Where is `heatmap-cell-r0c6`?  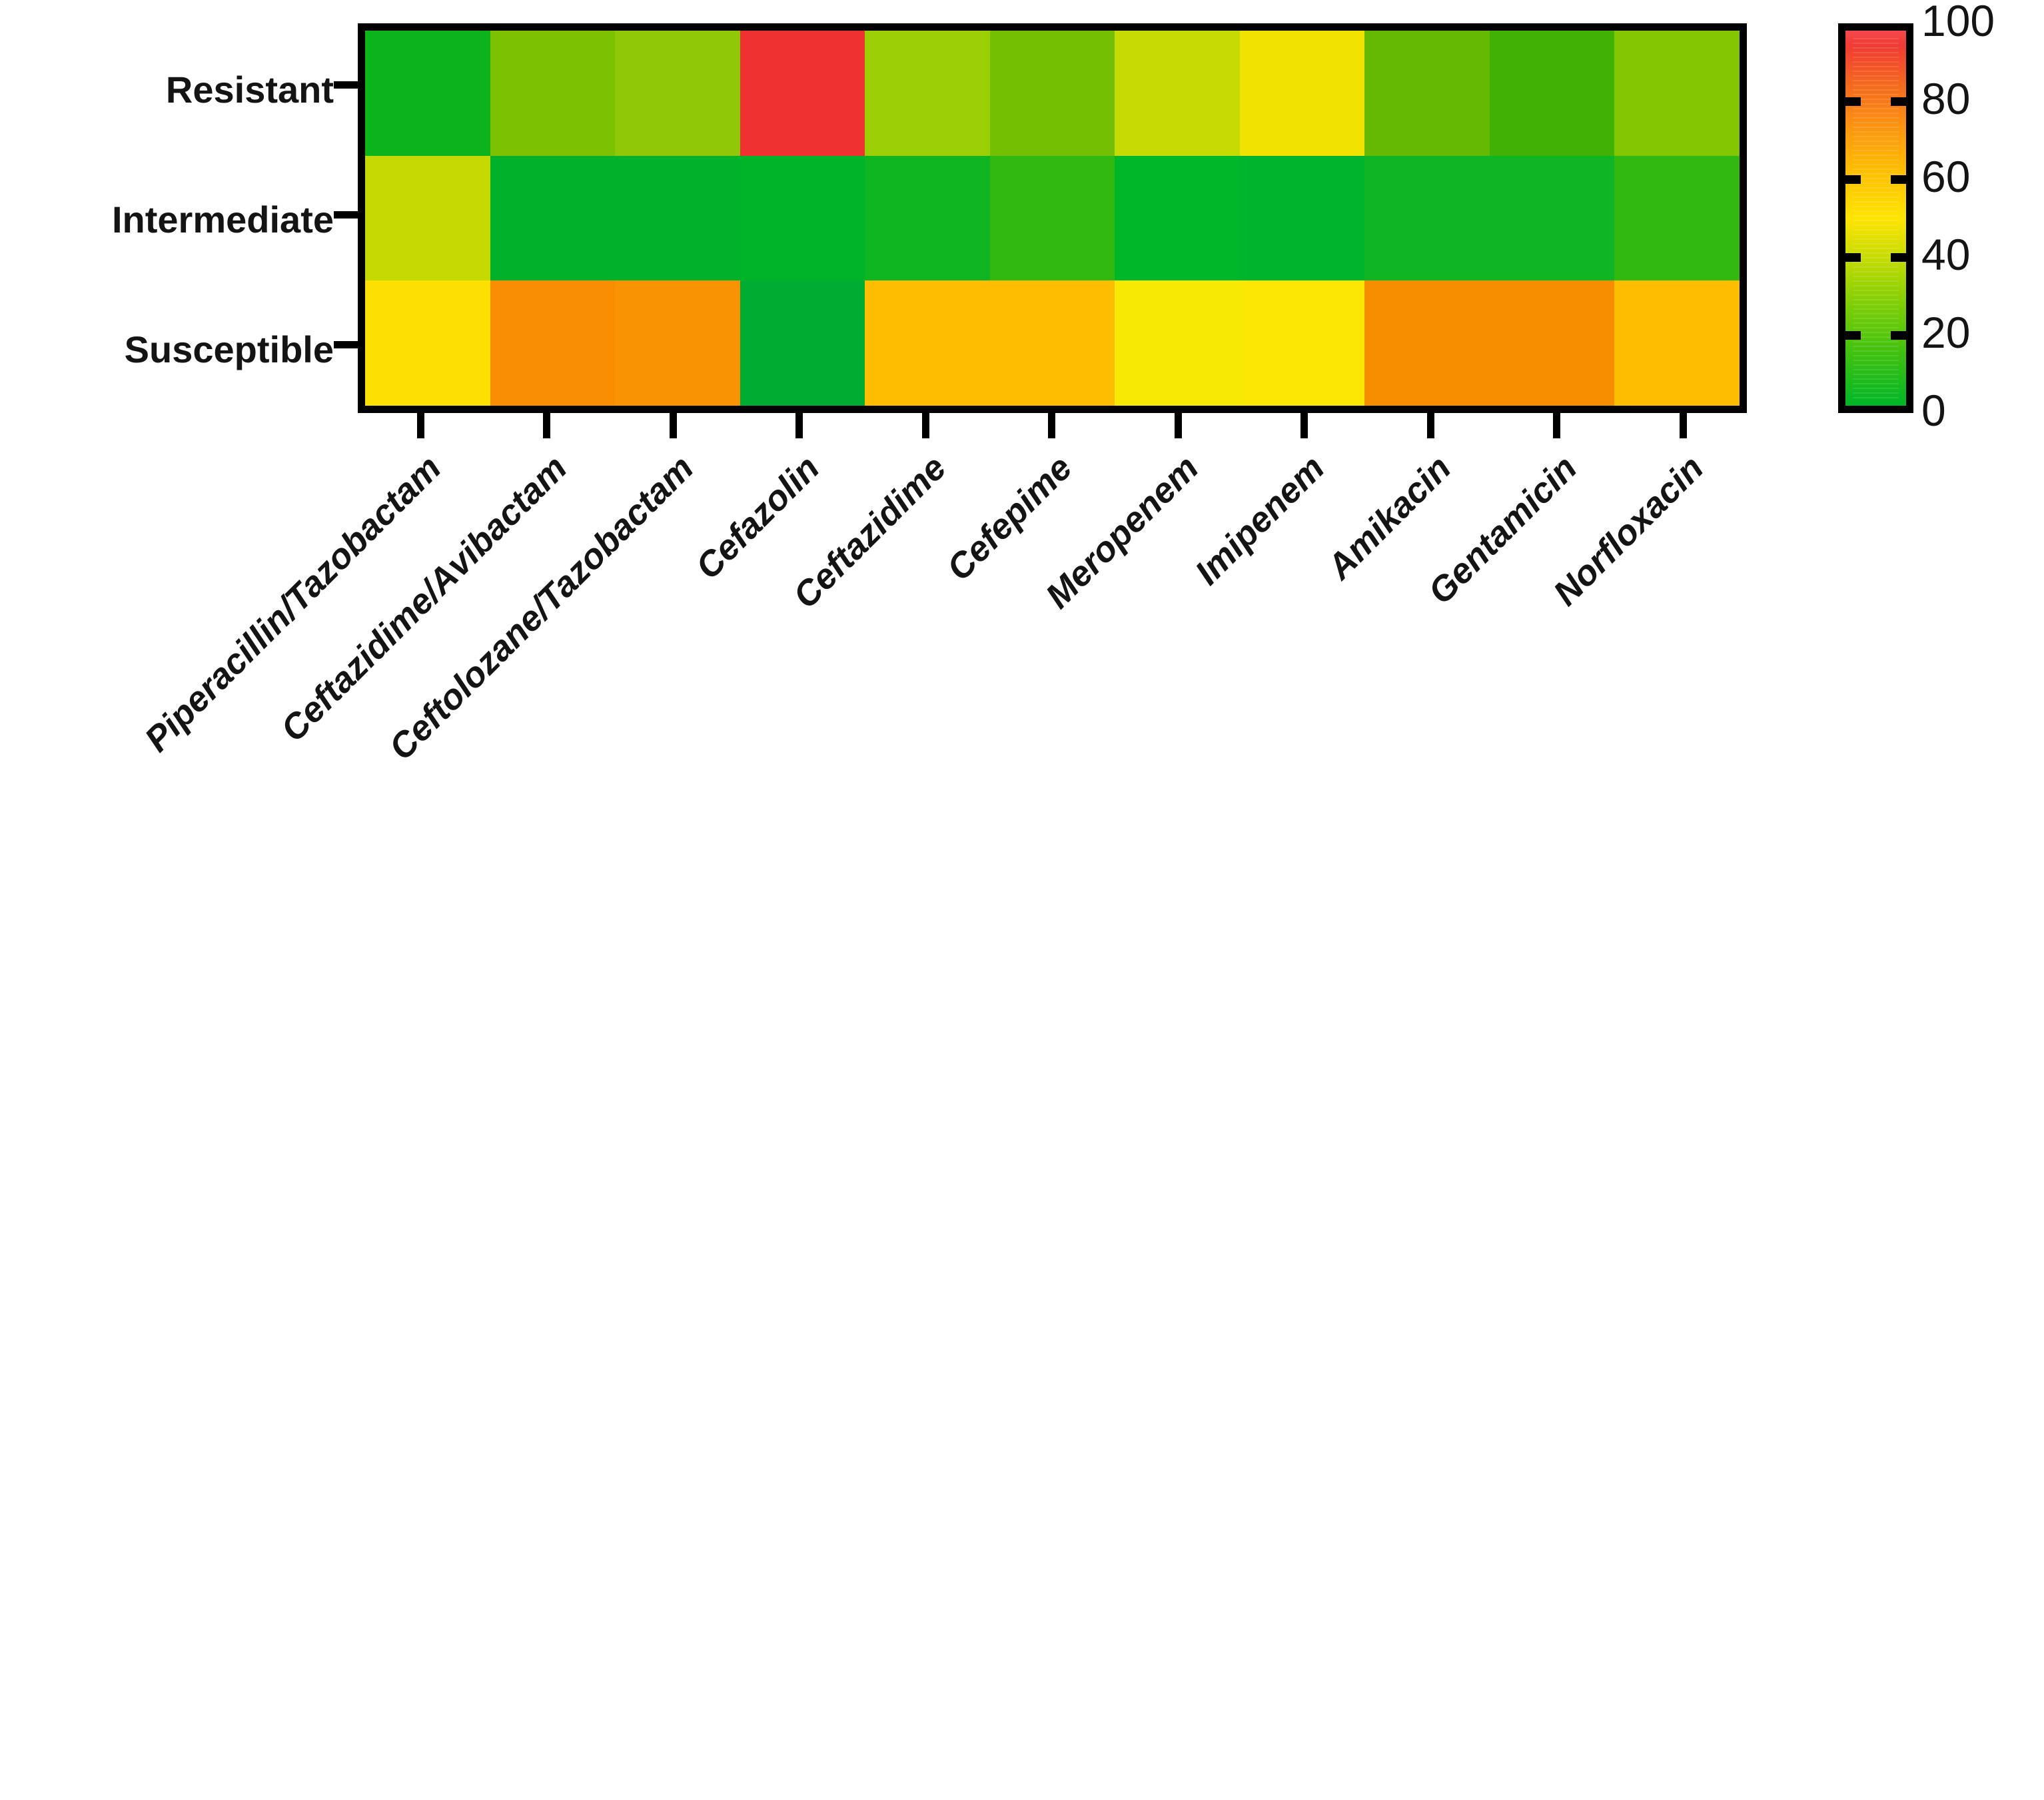
heatmap-cell-r0c6 is located at coordinates (1177, 93).